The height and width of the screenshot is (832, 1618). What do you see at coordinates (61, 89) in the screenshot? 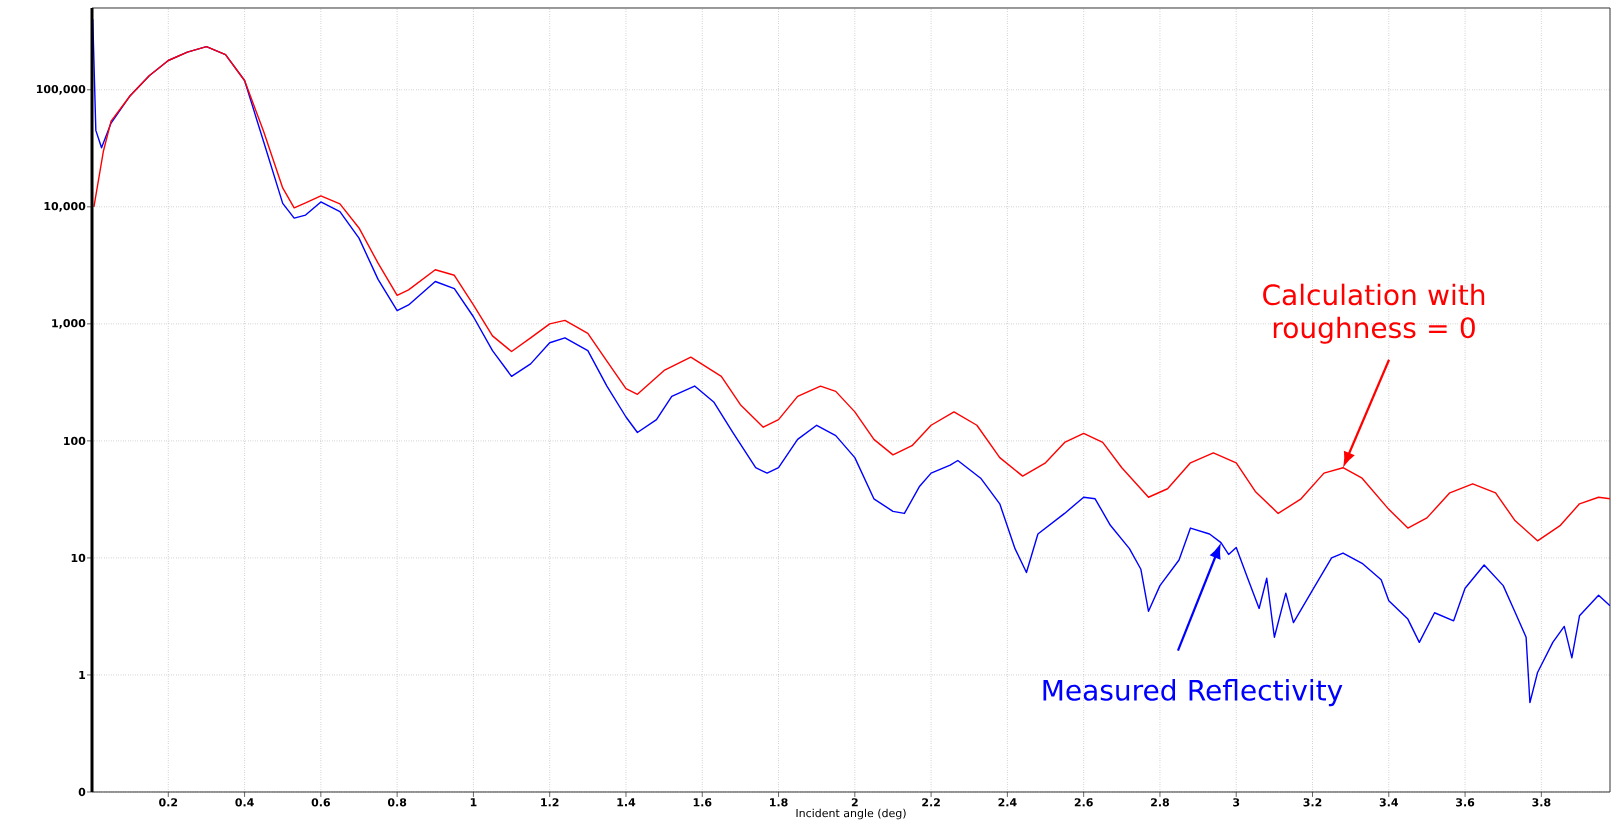
I see `y-tick-label: 100,000` at bounding box center [61, 89].